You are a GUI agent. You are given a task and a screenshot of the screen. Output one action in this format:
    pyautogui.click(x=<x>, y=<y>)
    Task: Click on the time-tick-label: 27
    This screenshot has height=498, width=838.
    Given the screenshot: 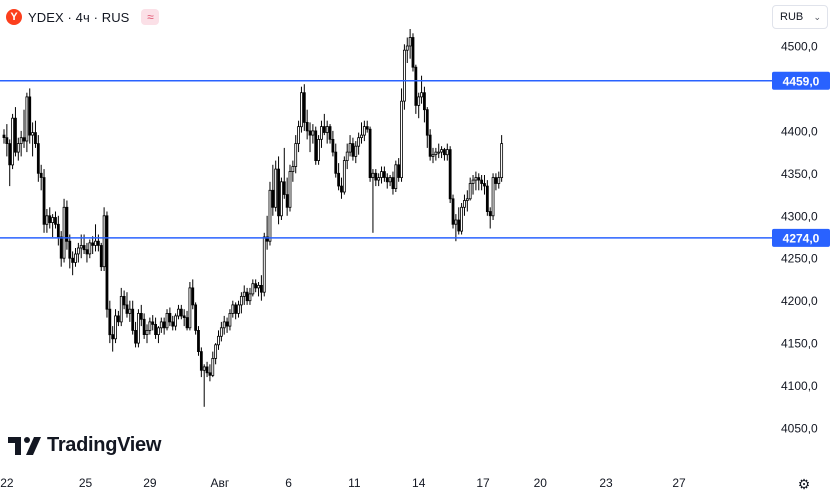 What is the action you would take?
    pyautogui.click(x=679, y=483)
    